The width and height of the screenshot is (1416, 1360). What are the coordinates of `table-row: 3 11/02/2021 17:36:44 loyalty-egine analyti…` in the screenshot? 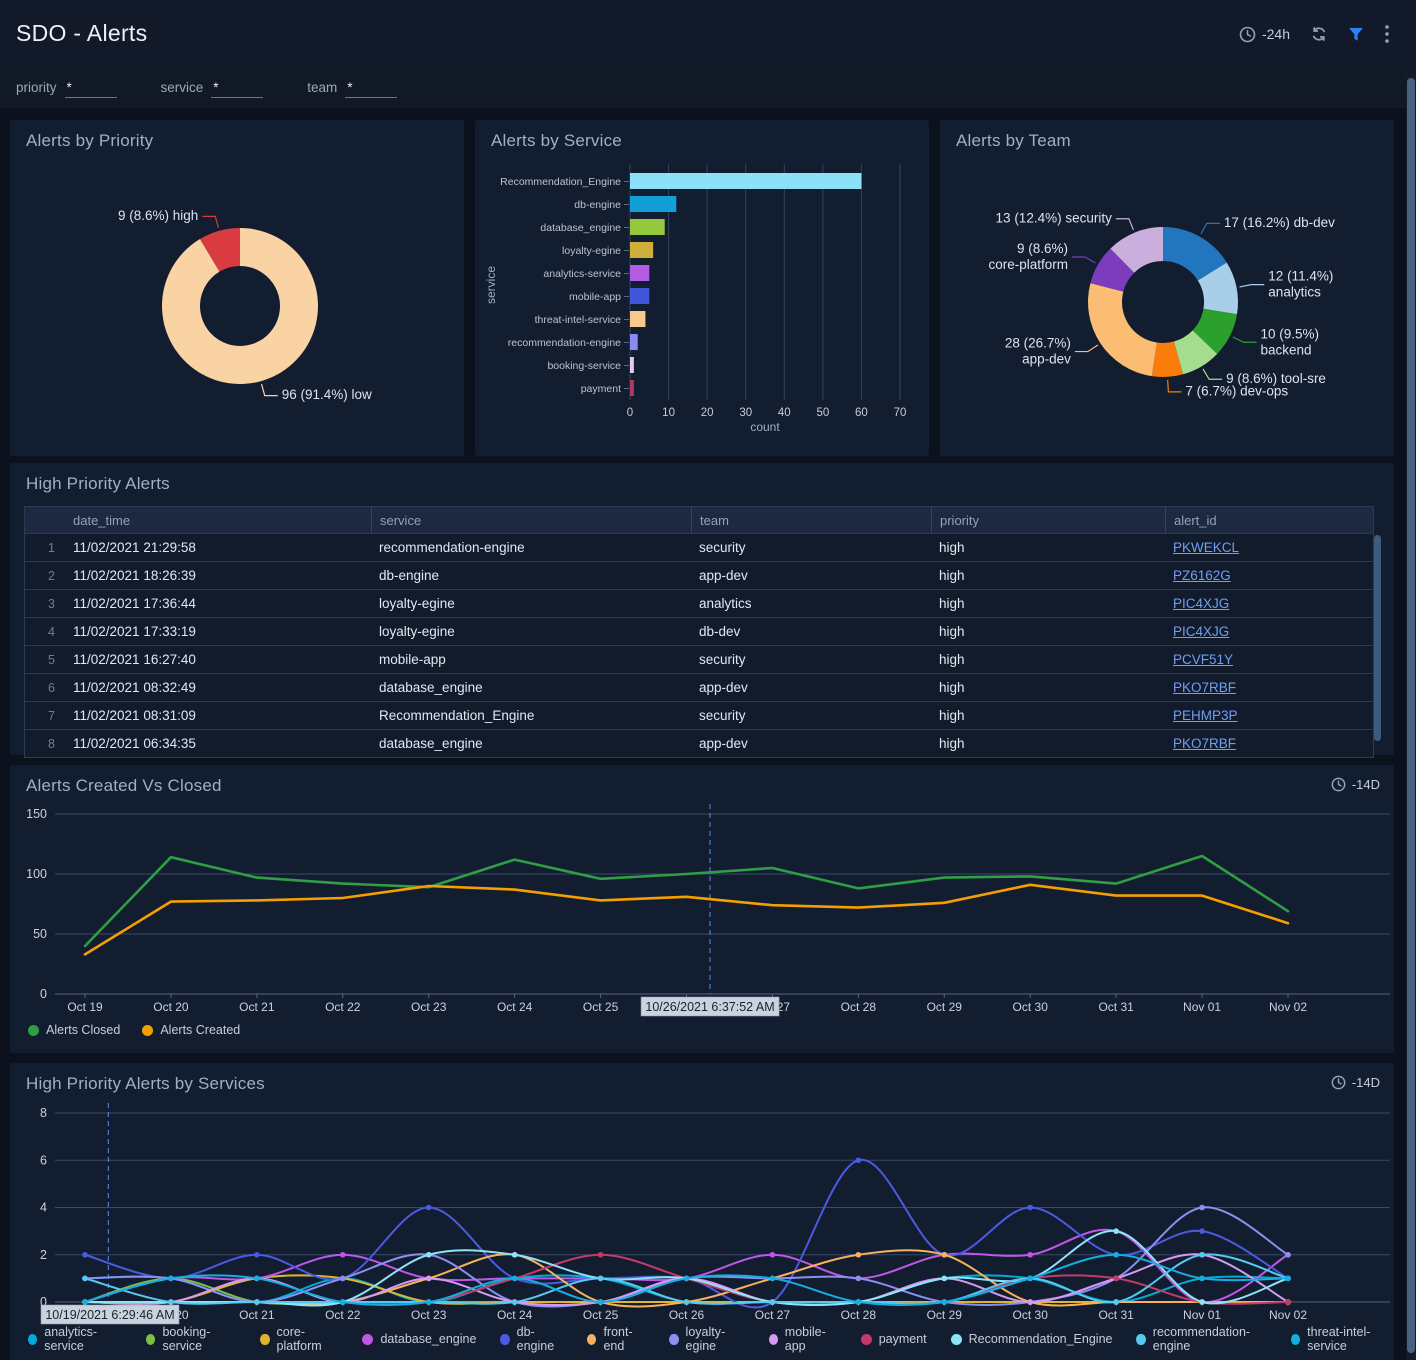 It's located at (699, 603).